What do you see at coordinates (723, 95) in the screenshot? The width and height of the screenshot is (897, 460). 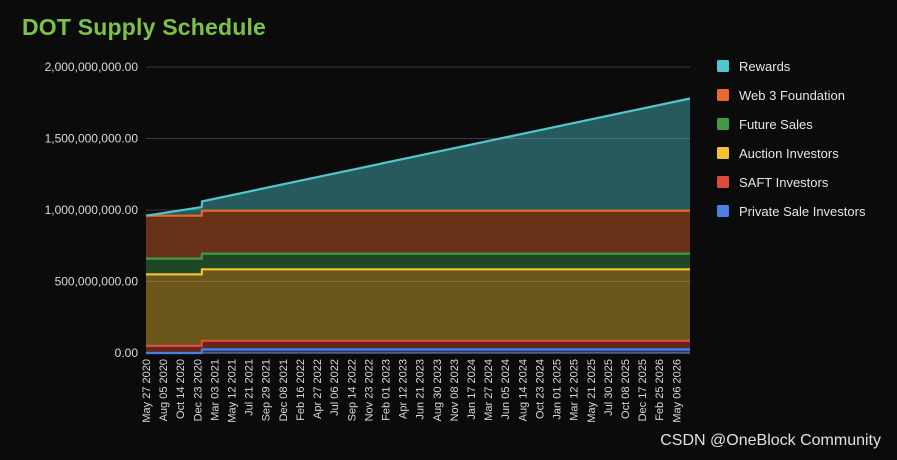 I see `legend-swatch-web-3-foundation` at bounding box center [723, 95].